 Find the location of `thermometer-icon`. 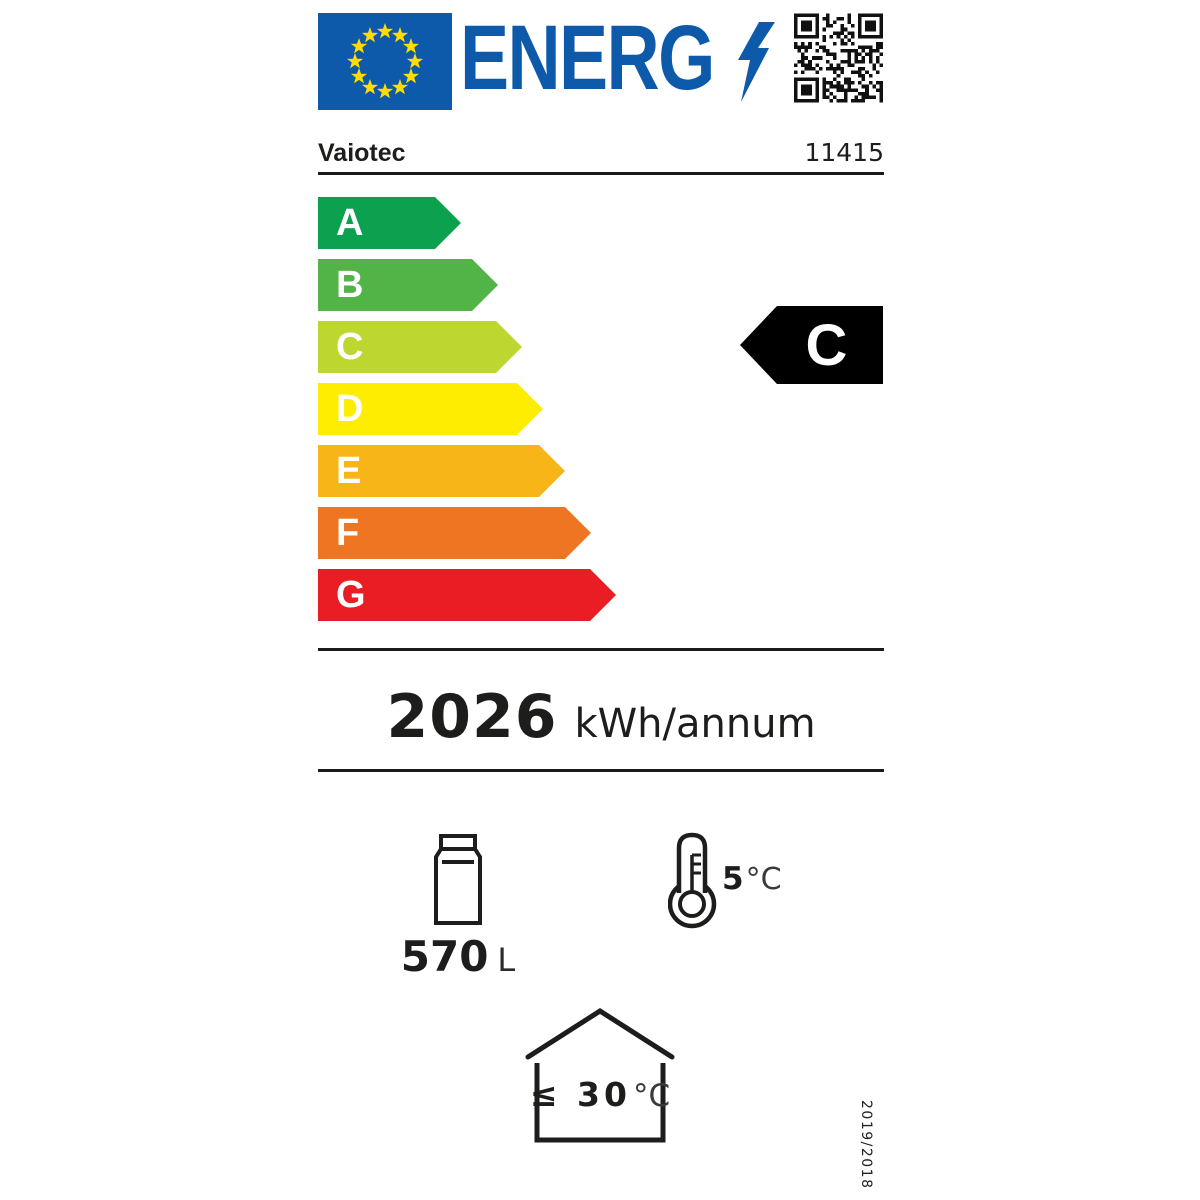

thermometer-icon is located at coordinates (692, 880).